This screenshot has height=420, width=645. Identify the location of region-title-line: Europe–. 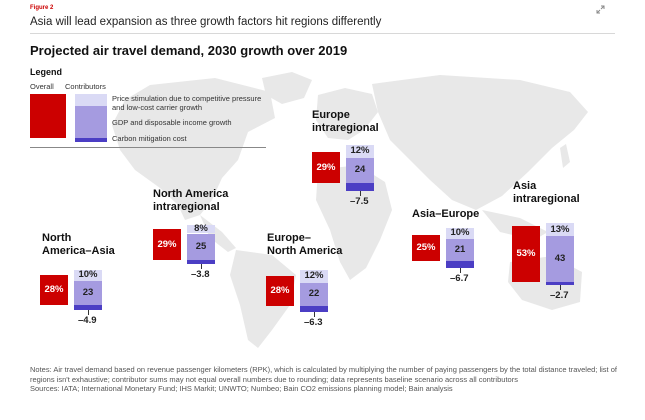
(289, 238).